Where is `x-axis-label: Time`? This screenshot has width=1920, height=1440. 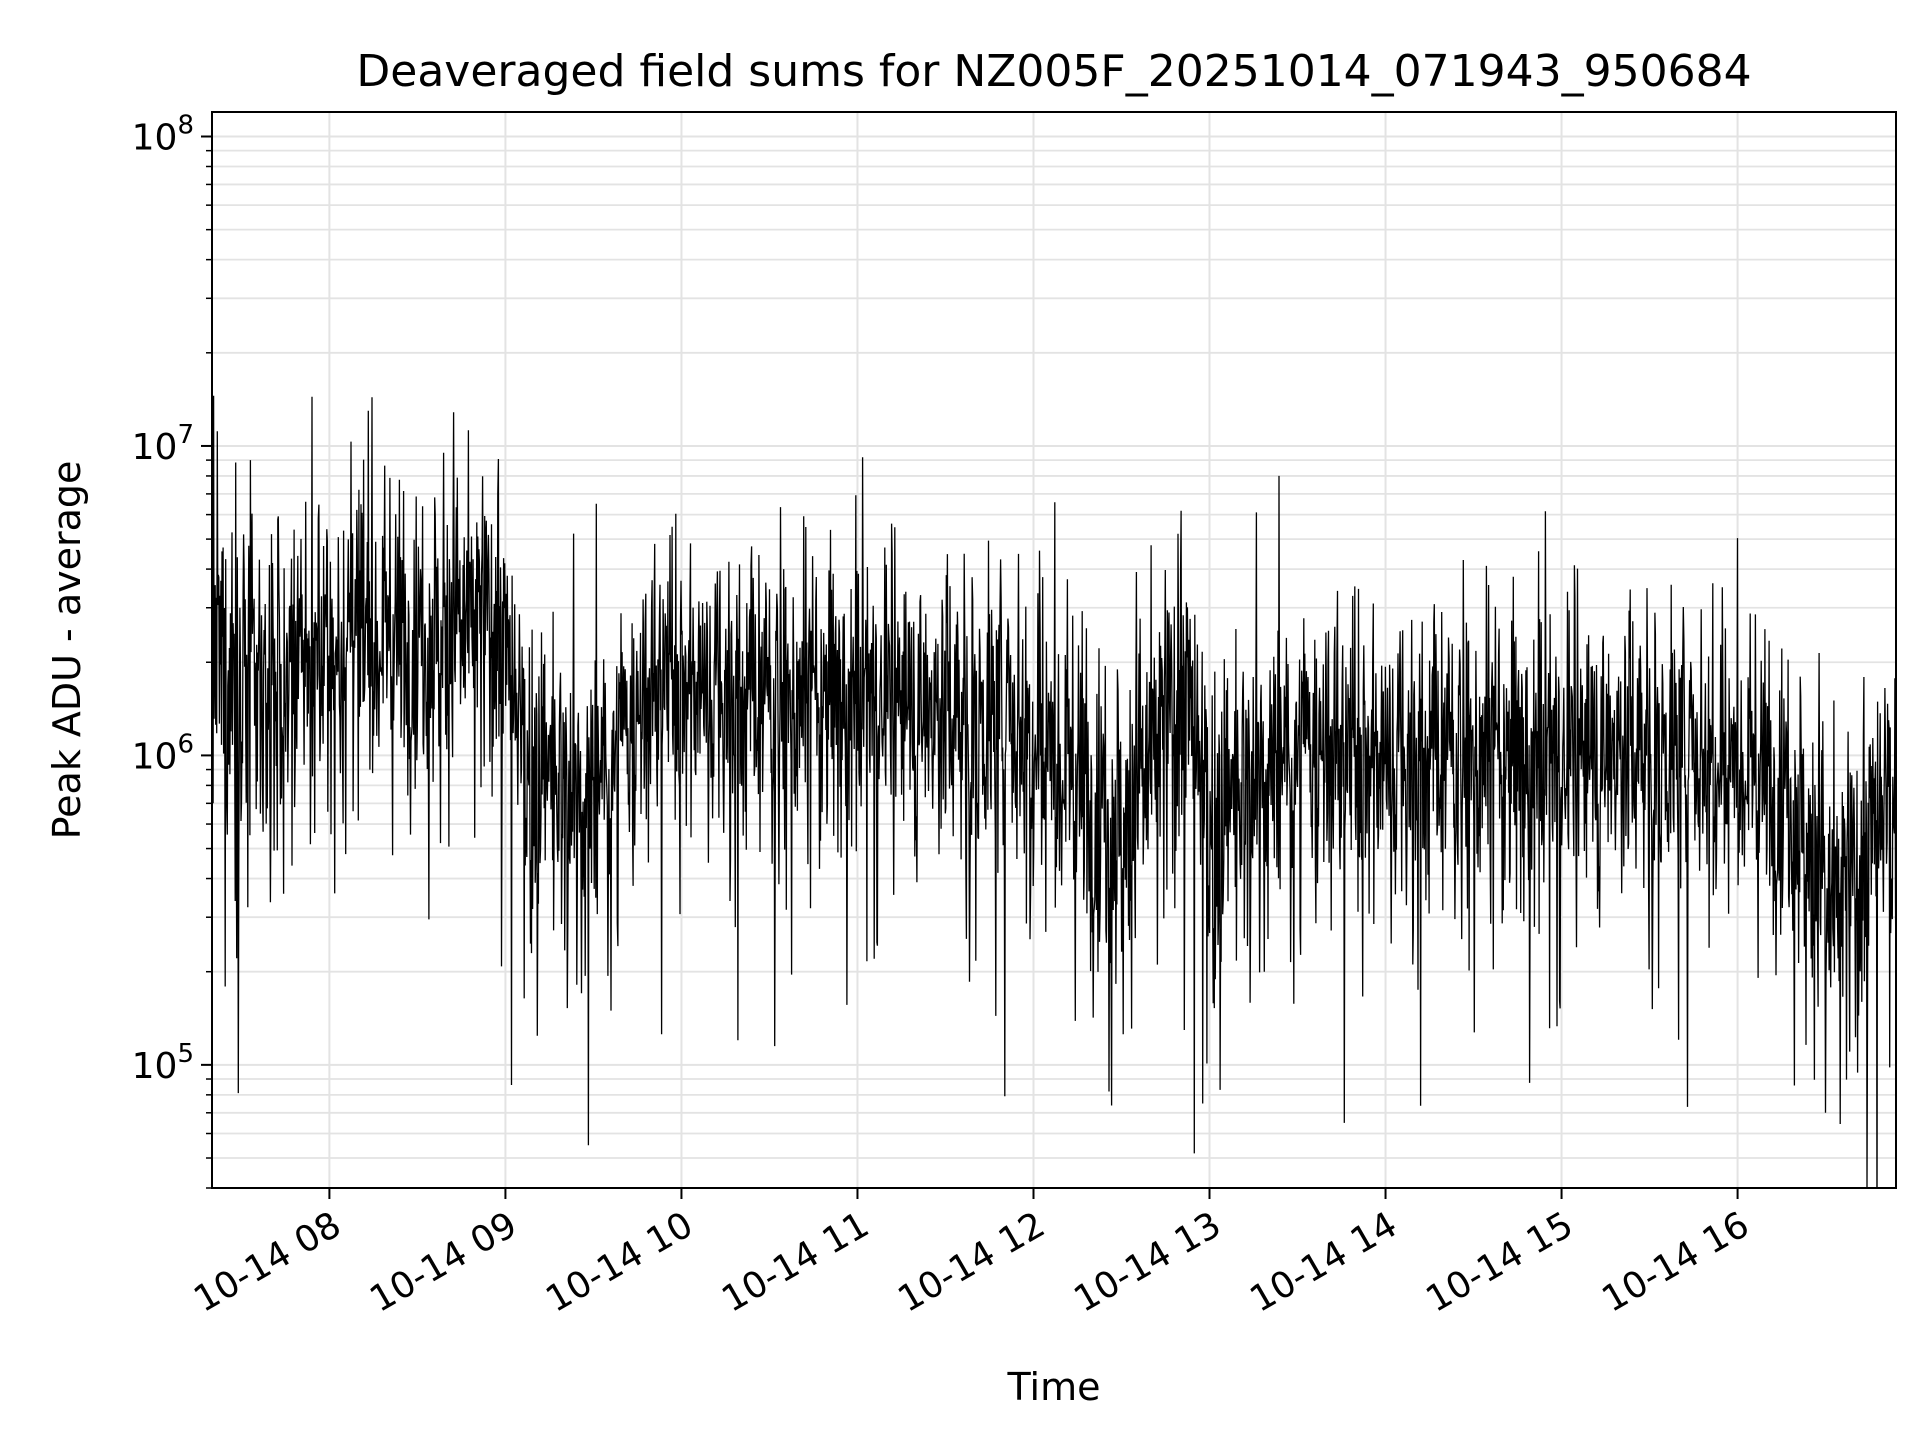 x-axis-label: Time is located at coordinates (1054, 1387).